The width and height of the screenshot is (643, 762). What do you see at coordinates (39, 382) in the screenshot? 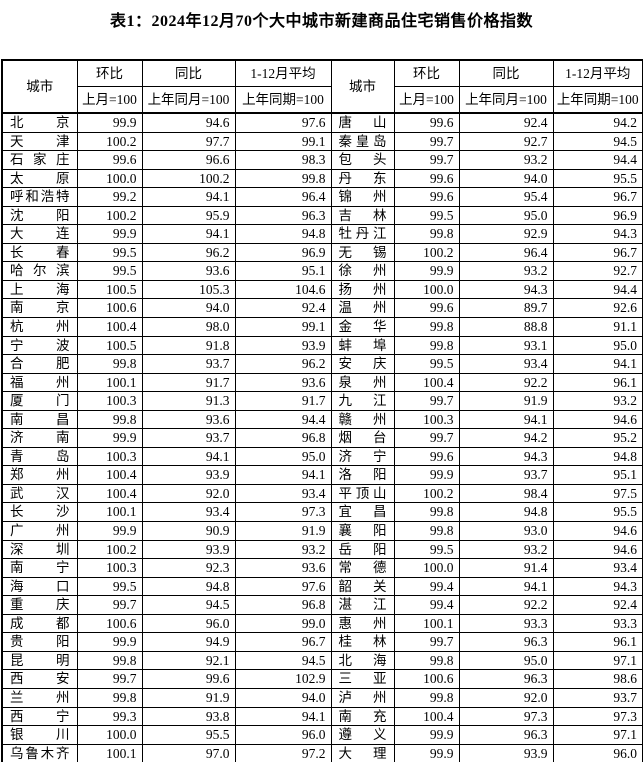
I see `city-cell-left: 福州` at bounding box center [39, 382].